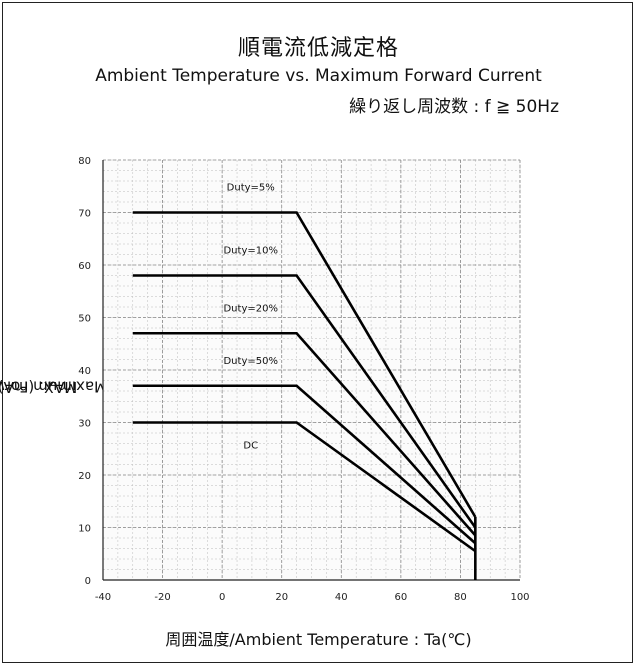 The image size is (637, 667). What do you see at coordinates (84, 319) in the screenshot?
I see `y-tick-label: 50` at bounding box center [84, 319].